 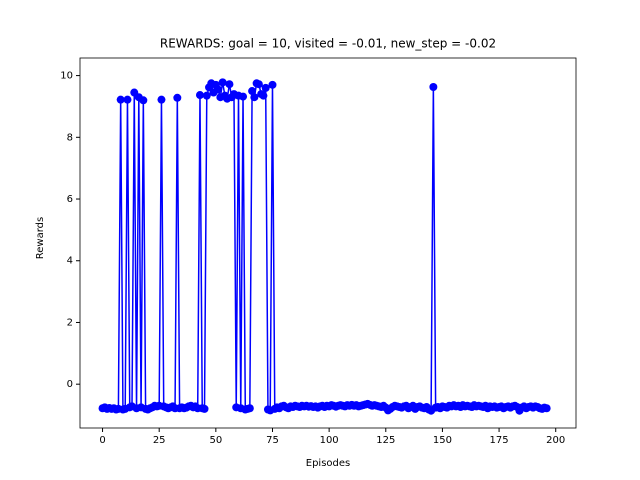 What do you see at coordinates (555, 440) in the screenshot?
I see `x-tick-label: 200` at bounding box center [555, 440].